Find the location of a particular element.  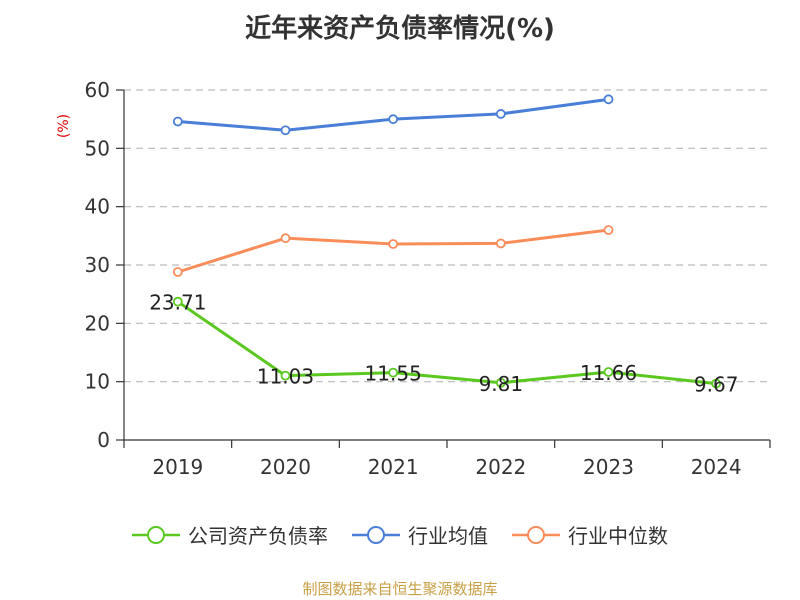

legend-label-company: 公司资产负债率 is located at coordinates (258, 536).